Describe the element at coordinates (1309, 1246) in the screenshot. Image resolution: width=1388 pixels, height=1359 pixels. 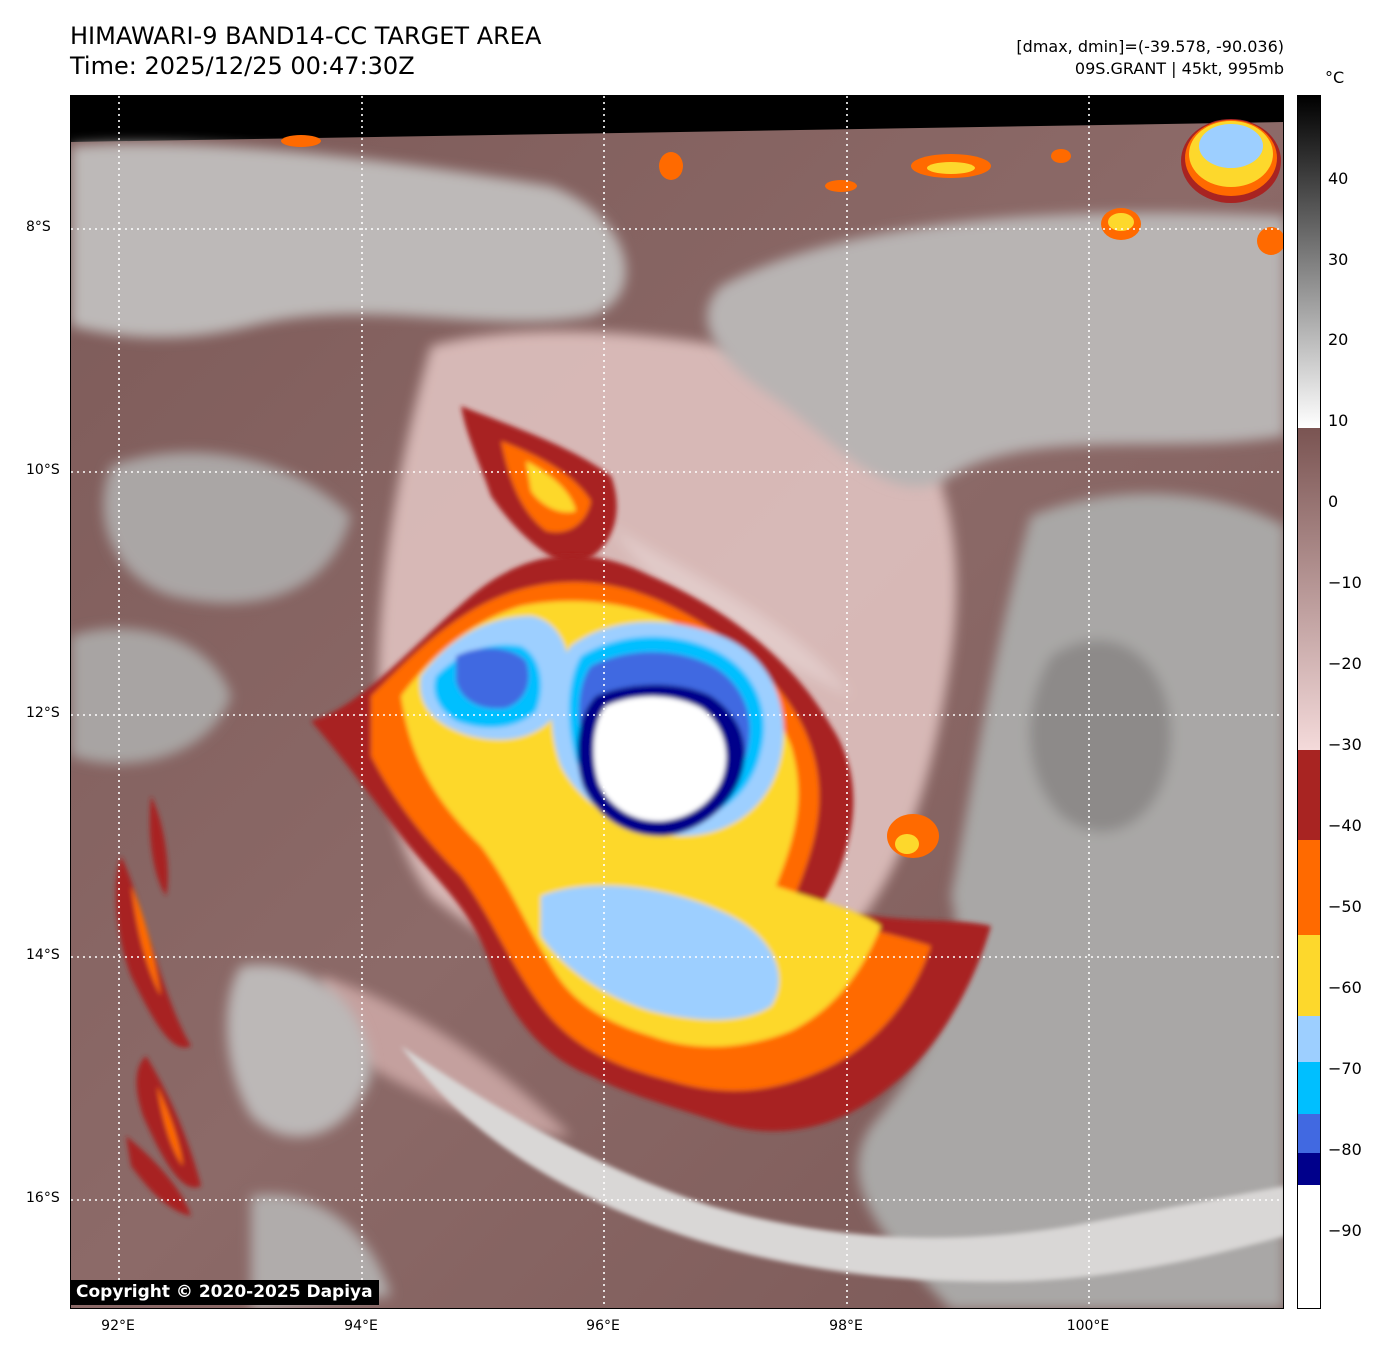
I see `cb-white-segment` at that location.